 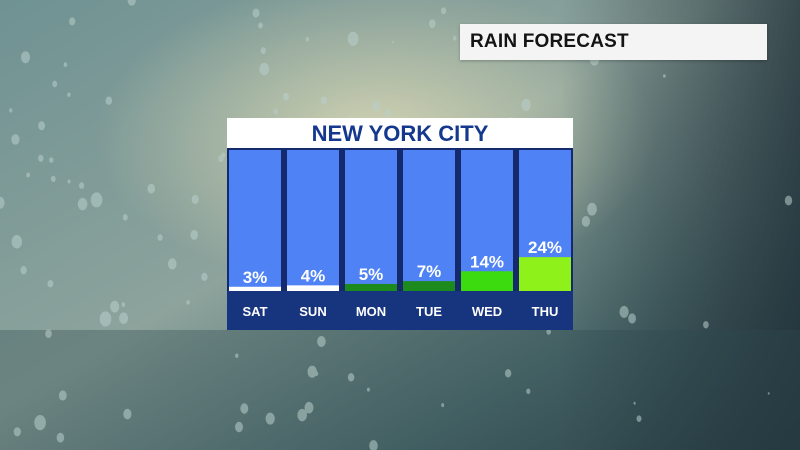 What do you see at coordinates (487, 261) in the screenshot?
I see `percent-label: 14%` at bounding box center [487, 261].